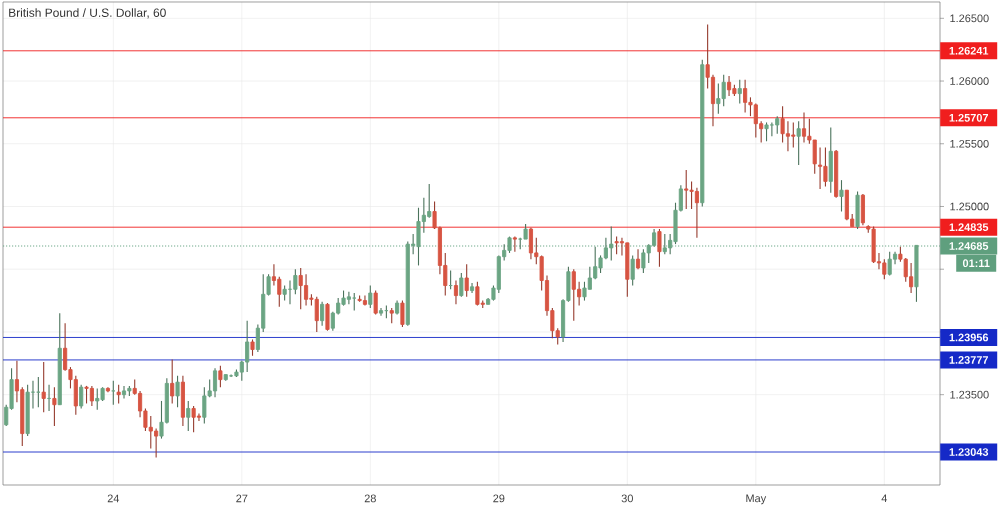 The height and width of the screenshot is (515, 1003). What do you see at coordinates (969, 50) in the screenshot?
I see `ref-line-label: 1.26241` at bounding box center [969, 50].